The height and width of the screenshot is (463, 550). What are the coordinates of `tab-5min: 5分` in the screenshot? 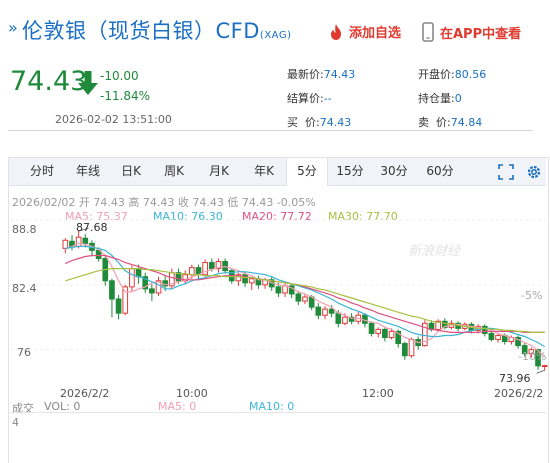 It's located at (307, 172).